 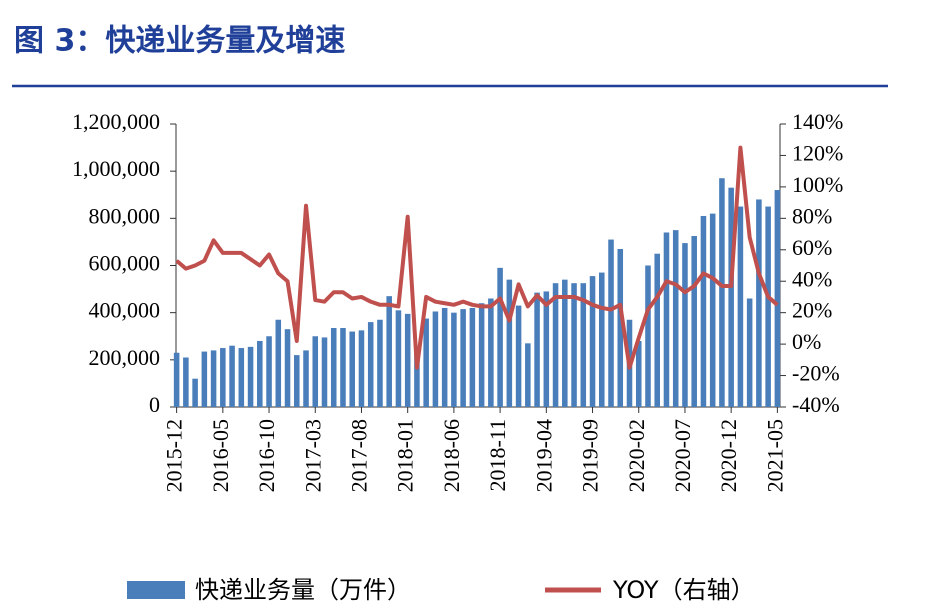 I want to click on y2-tick-label: 0%, so click(x=806, y=341).